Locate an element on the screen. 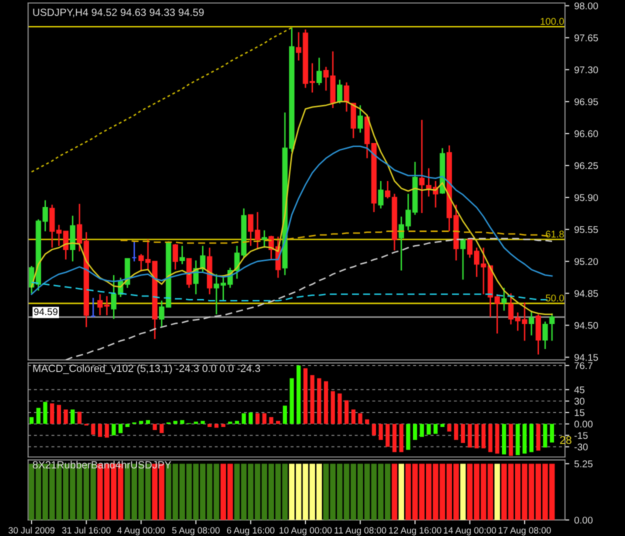 The height and width of the screenshot is (536, 625). y-tick-label: 95.20 is located at coordinates (586, 261).